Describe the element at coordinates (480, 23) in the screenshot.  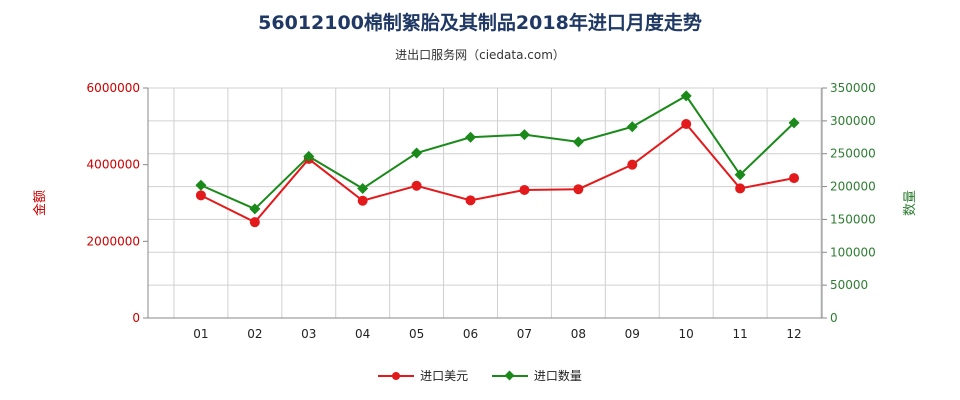
I see `chart-title: 56012100棉制絮胎及其制品2018年进口月度走势` at that location.